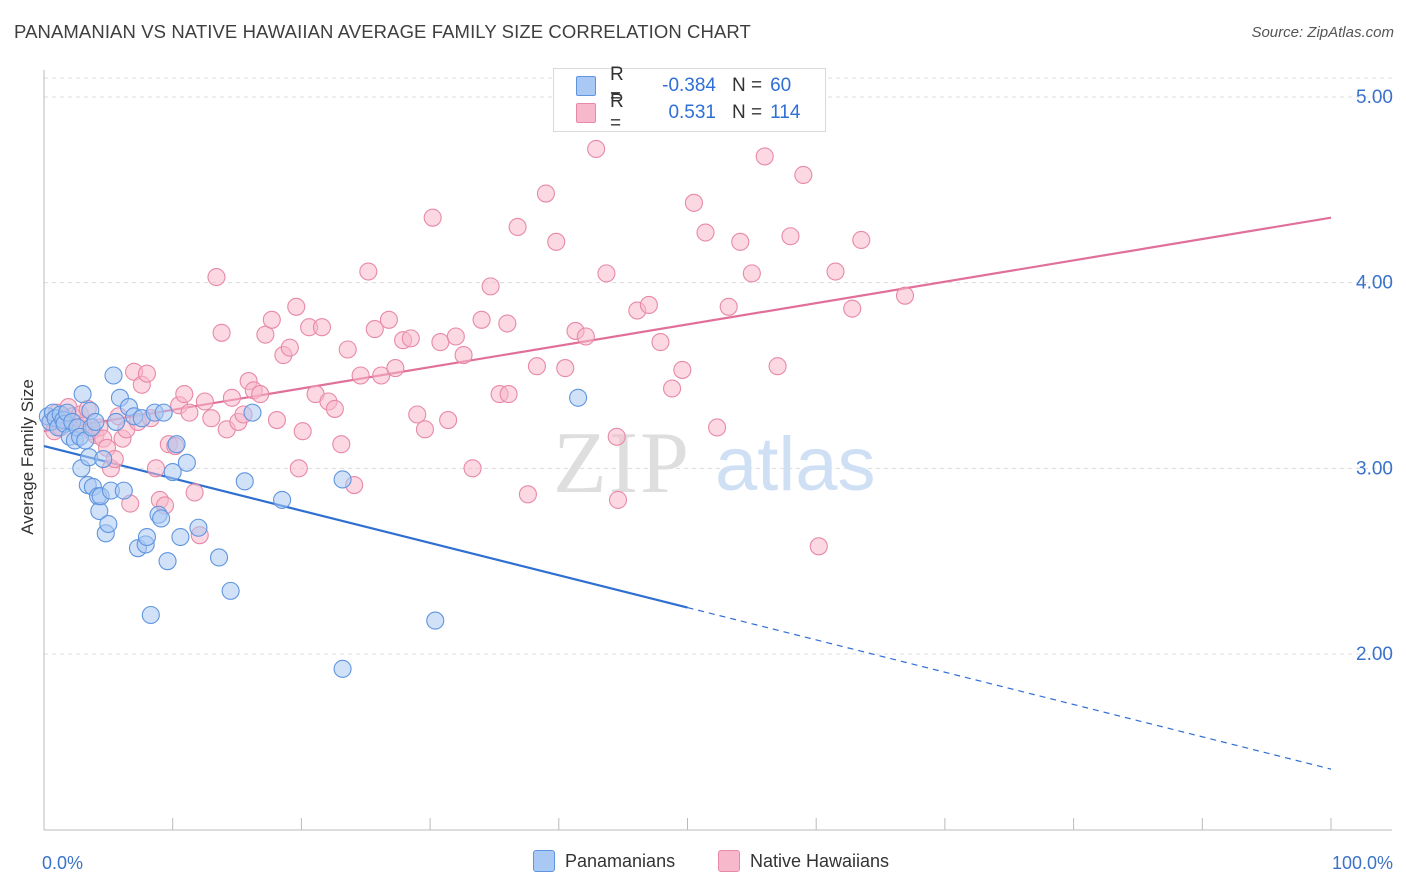  Describe the element at coordinates (313, 522) in the screenshot. I see `panamanians-points` at that location.